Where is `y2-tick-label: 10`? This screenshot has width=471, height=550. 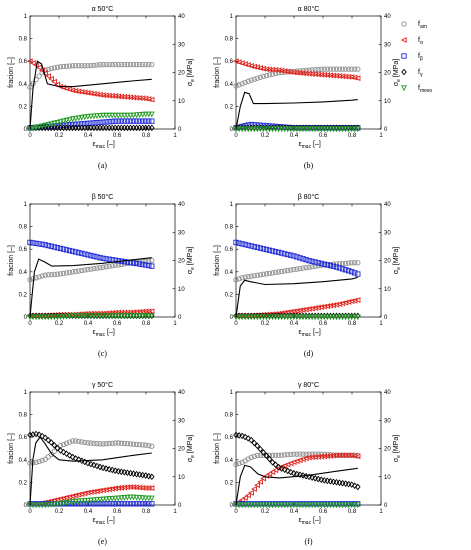
y2-tick-label: 10 is located at coordinates (181, 102).